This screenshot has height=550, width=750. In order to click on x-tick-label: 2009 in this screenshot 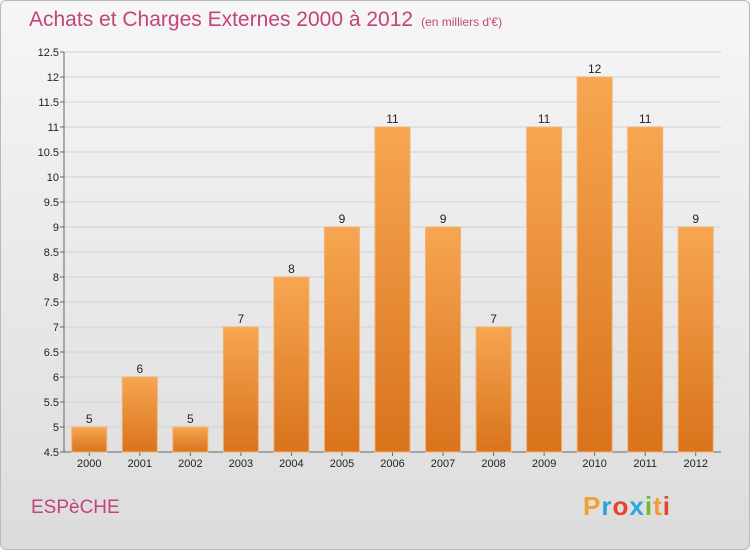, I will do `click(544, 464)`.